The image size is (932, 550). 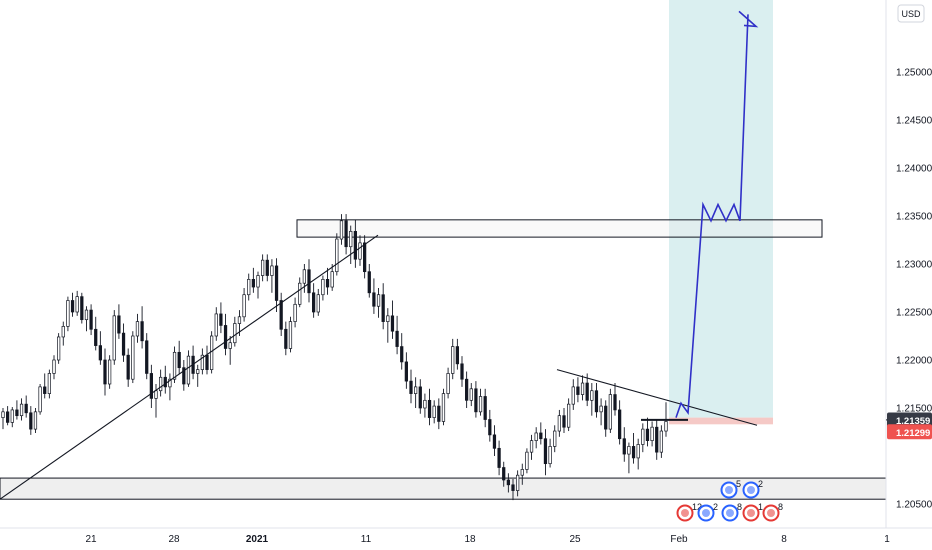 What do you see at coordinates (366, 539) in the screenshot?
I see `time-tick-label: 11` at bounding box center [366, 539].